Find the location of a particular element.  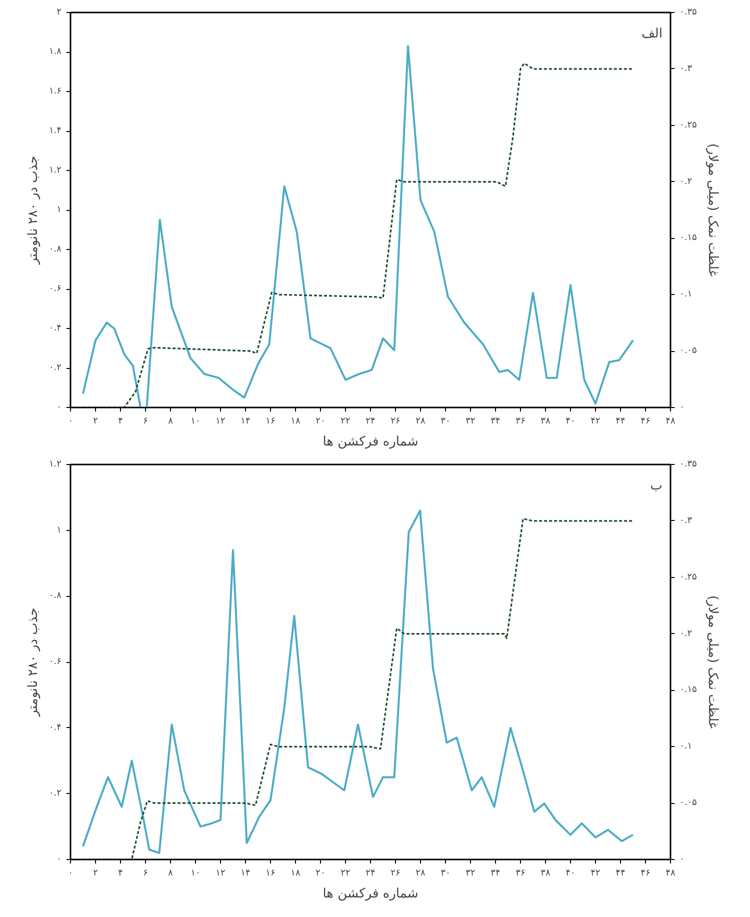

y-tick-label: ۱.۸ is located at coordinates (55, 52).